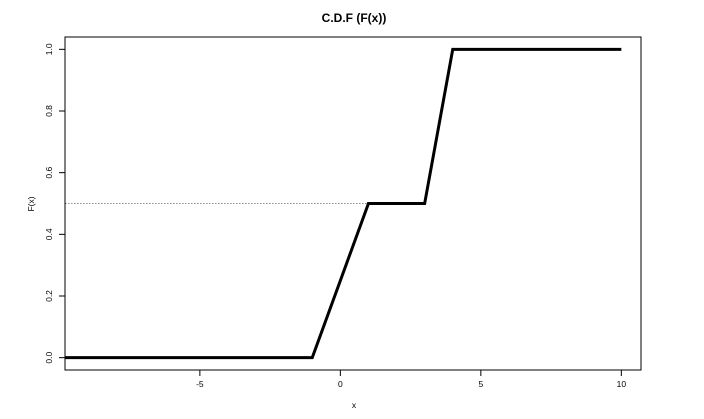 Image resolution: width=704 pixels, height=419 pixels. What do you see at coordinates (31, 203) in the screenshot?
I see `y-axis-label: F(x)` at bounding box center [31, 203].